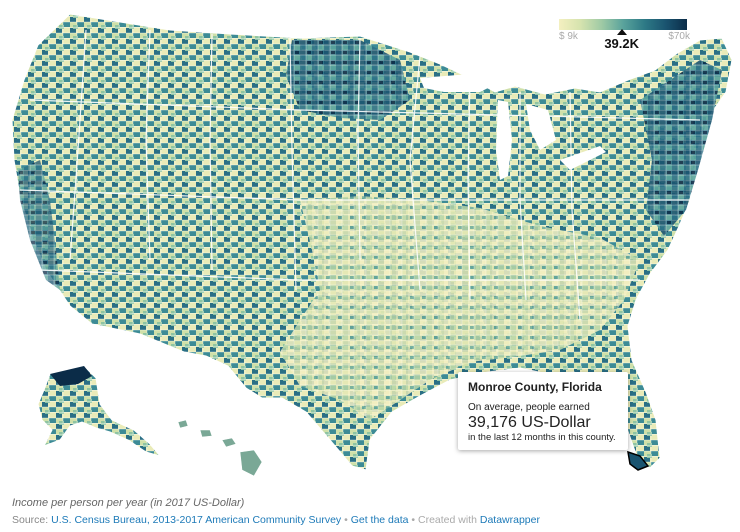 The height and width of the screenshot is (532, 740). I want to click on hawaii-island-oahu, so click(206, 433).